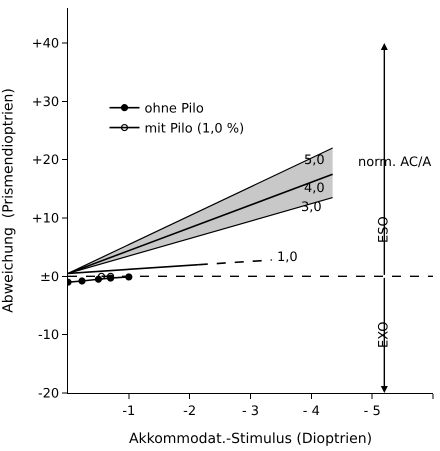 Image resolution: width=440 pixels, height=451 pixels. What do you see at coordinates (251, 411) in the screenshot?
I see `x-tick-label: - 3` at bounding box center [251, 411].